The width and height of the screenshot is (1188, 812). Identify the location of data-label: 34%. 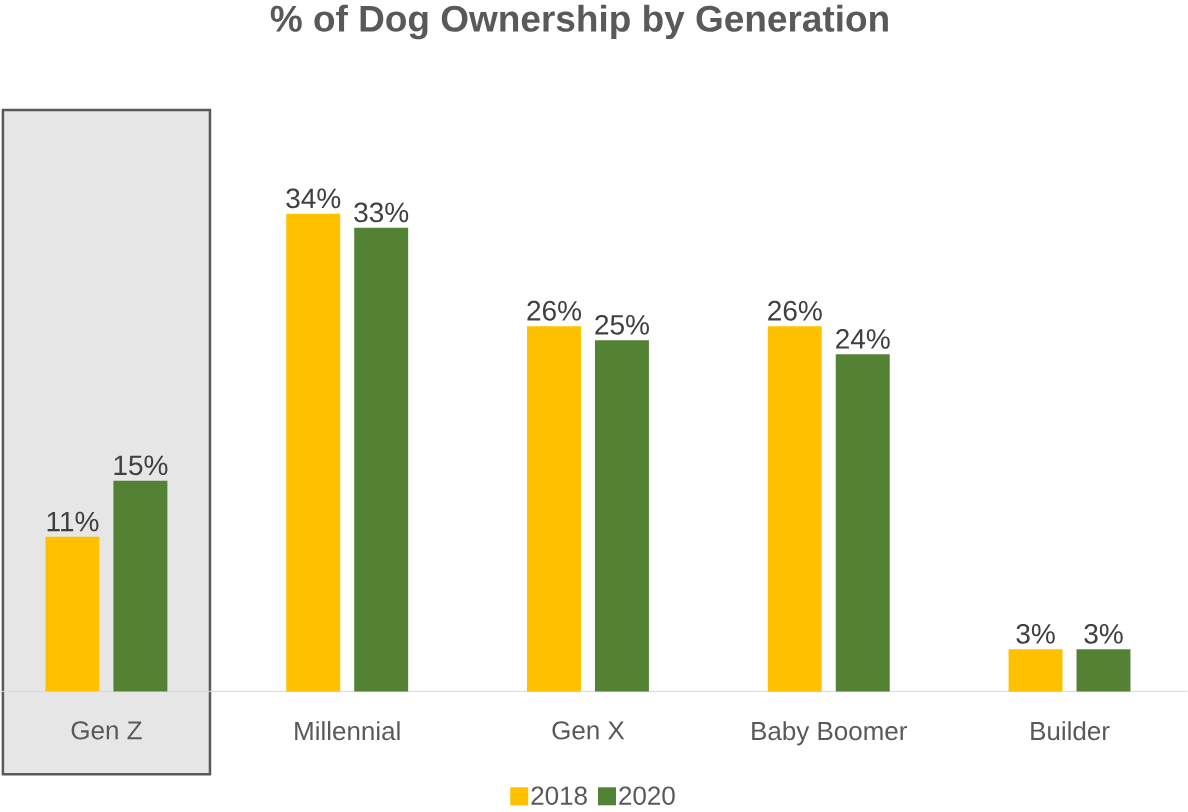
(313, 198).